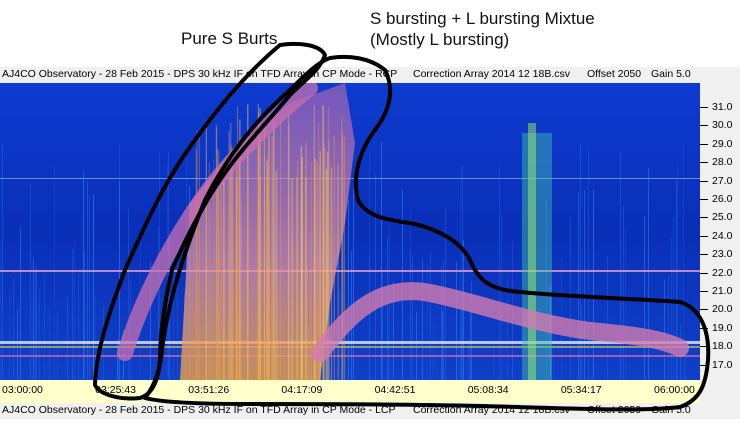 The width and height of the screenshot is (740, 423). Describe the element at coordinates (722, 217) in the screenshot. I see `frequency-tick-label: 25.0` at that location.